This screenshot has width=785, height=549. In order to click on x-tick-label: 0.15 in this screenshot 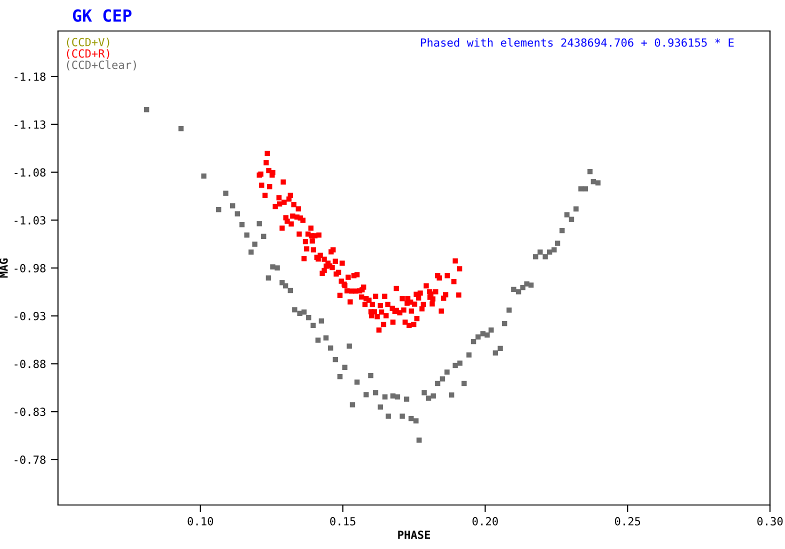, I will do `click(343, 521)`.